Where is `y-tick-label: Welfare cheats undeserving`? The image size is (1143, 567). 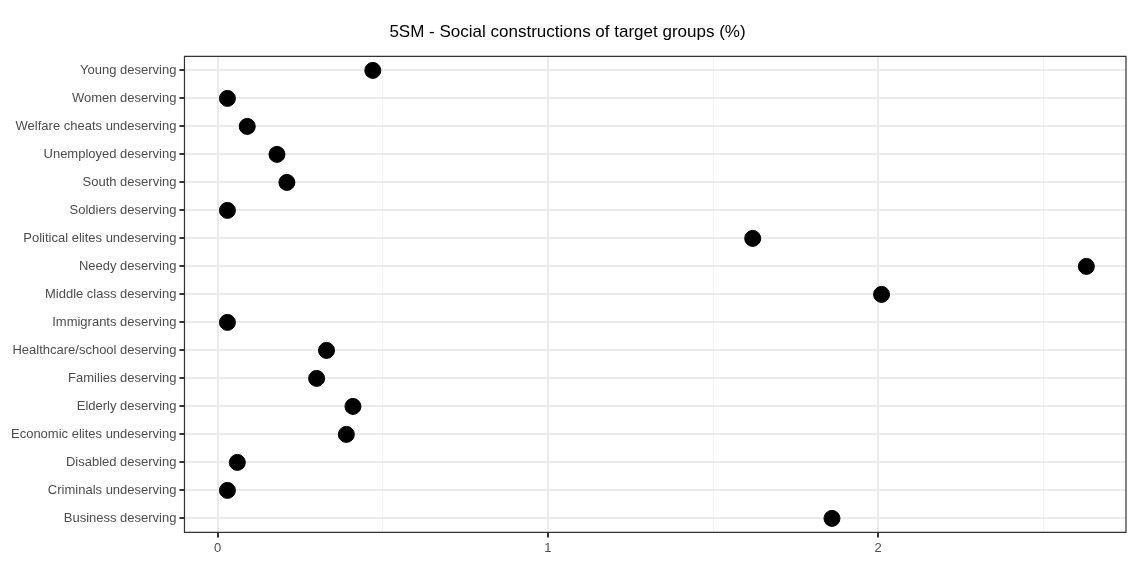 y-tick-label: Welfare cheats undeserving is located at coordinates (96, 125).